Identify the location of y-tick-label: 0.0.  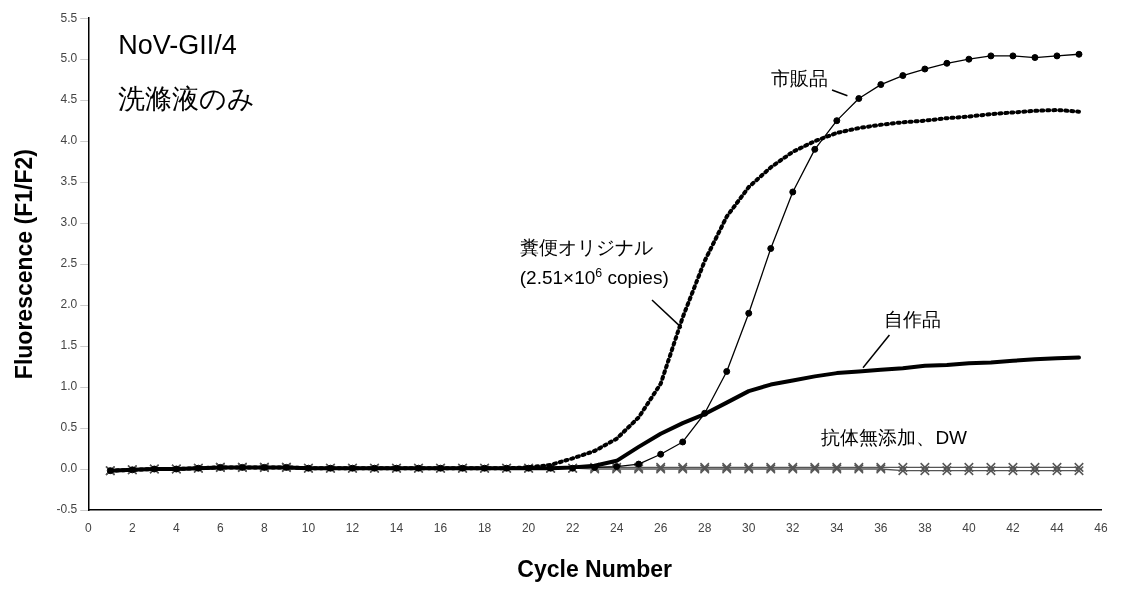
(69, 468).